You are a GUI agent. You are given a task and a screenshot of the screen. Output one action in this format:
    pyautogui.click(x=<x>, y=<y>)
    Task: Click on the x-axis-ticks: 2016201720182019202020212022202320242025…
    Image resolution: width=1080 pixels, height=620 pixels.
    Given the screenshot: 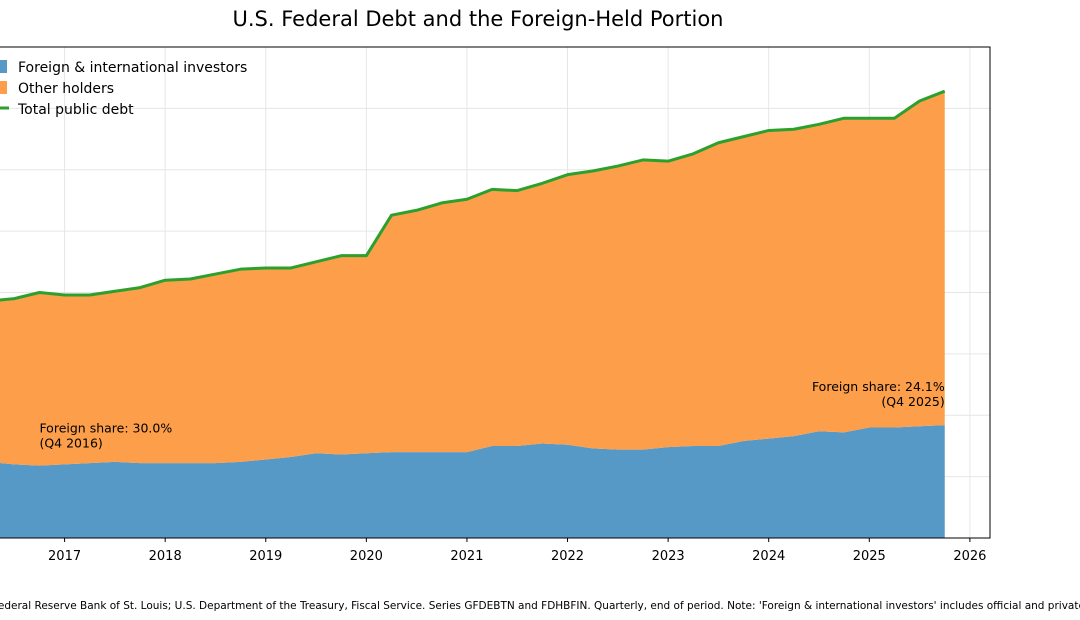 What is the action you would take?
    pyautogui.click(x=517, y=551)
    